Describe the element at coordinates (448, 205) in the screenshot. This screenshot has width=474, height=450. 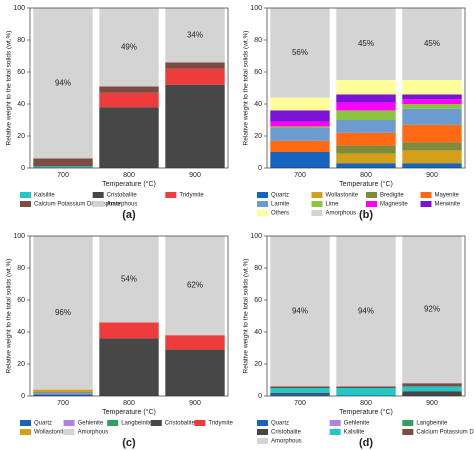
I see `legend-label: Merwinite` at that location.